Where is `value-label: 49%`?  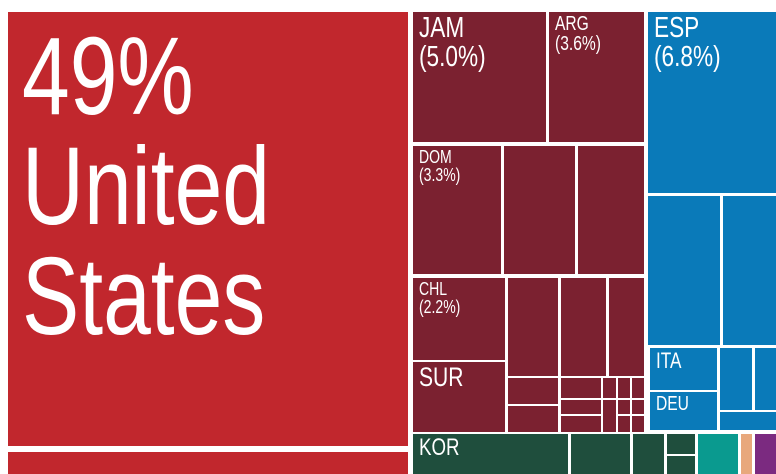
value-label: 49% is located at coordinates (108, 76).